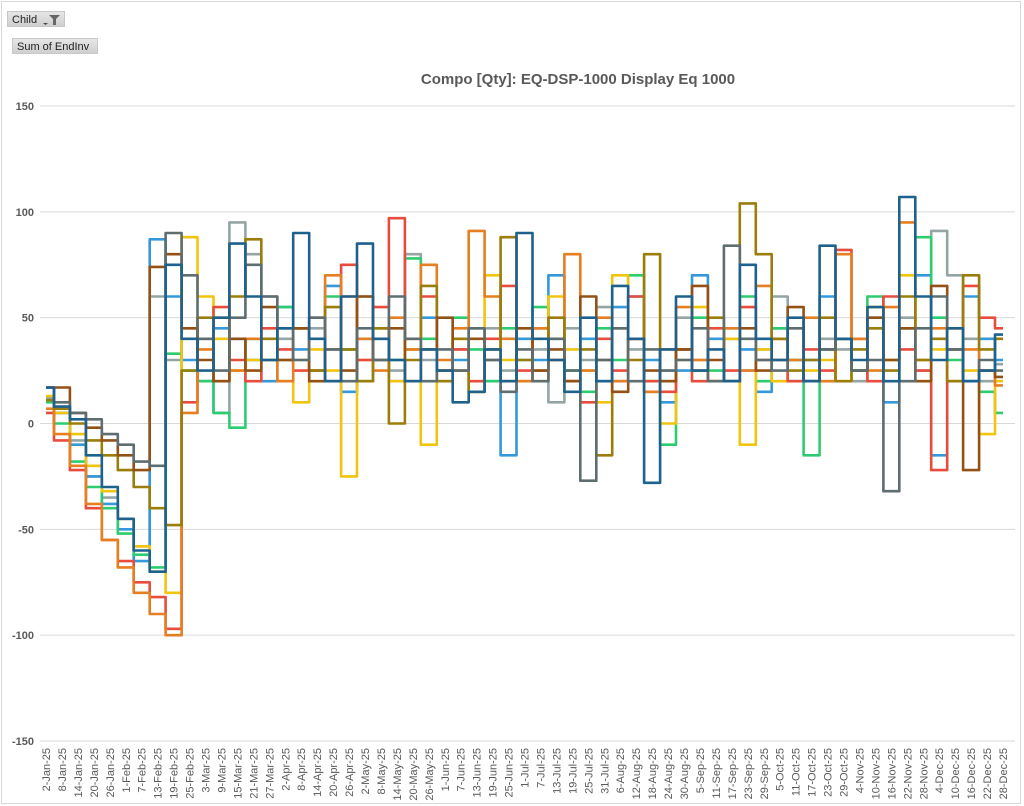 This screenshot has height=806, width=1024. What do you see at coordinates (510, 773) in the screenshot?
I see `x-tick-label: 25-Jun-25` at bounding box center [510, 773].